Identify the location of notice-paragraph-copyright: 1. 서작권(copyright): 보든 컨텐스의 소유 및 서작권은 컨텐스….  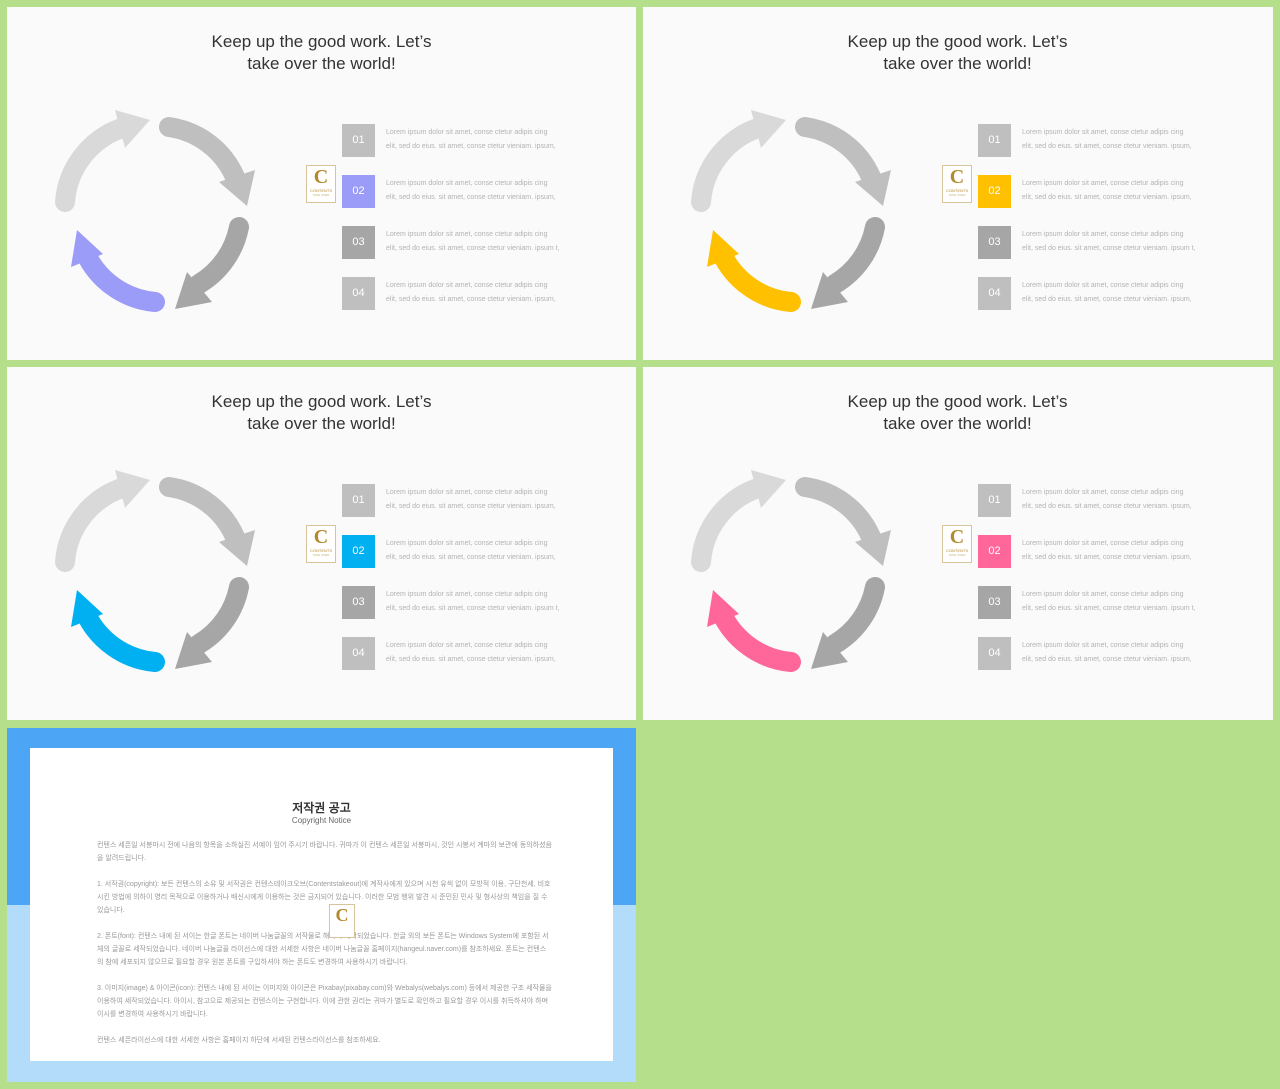
(324, 897).